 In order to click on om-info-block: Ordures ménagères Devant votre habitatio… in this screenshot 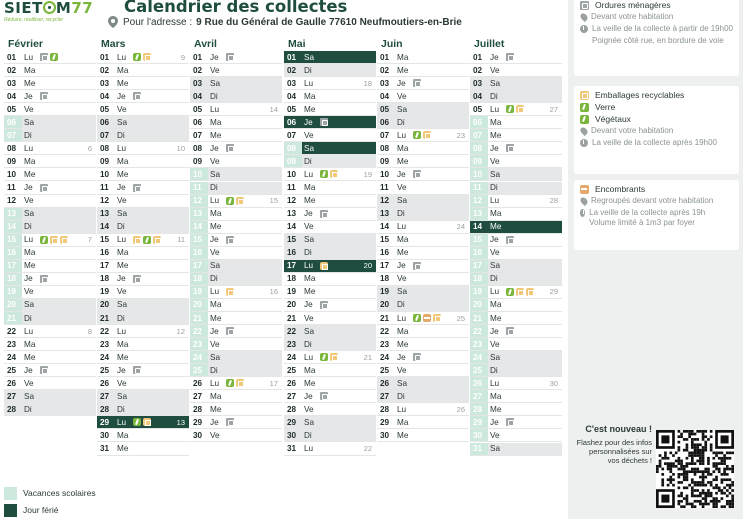, I will do `click(656, 38)`.